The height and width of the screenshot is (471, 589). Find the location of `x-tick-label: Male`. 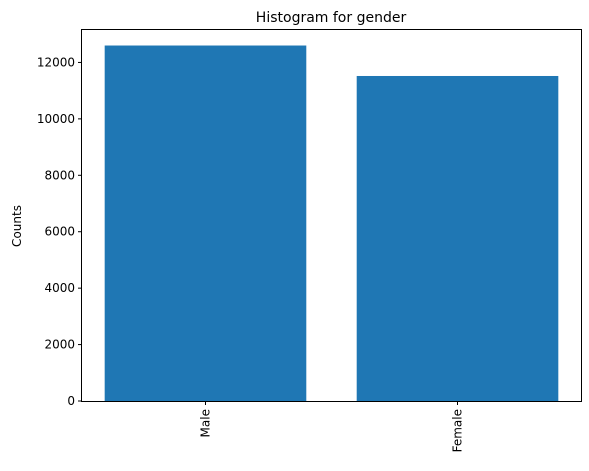

x-tick-label: Male is located at coordinates (205, 423).